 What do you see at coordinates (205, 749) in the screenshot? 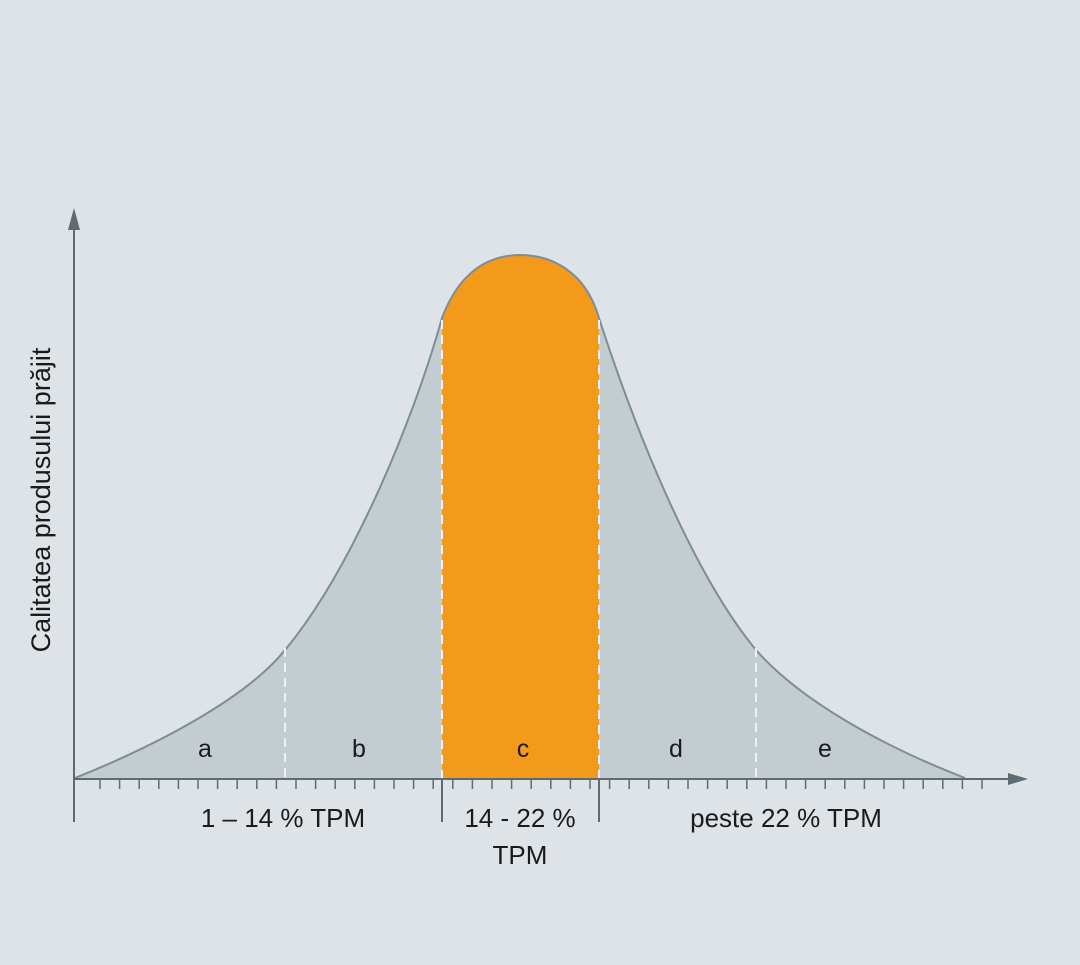
I see `zone-label-a: a` at bounding box center [205, 749].